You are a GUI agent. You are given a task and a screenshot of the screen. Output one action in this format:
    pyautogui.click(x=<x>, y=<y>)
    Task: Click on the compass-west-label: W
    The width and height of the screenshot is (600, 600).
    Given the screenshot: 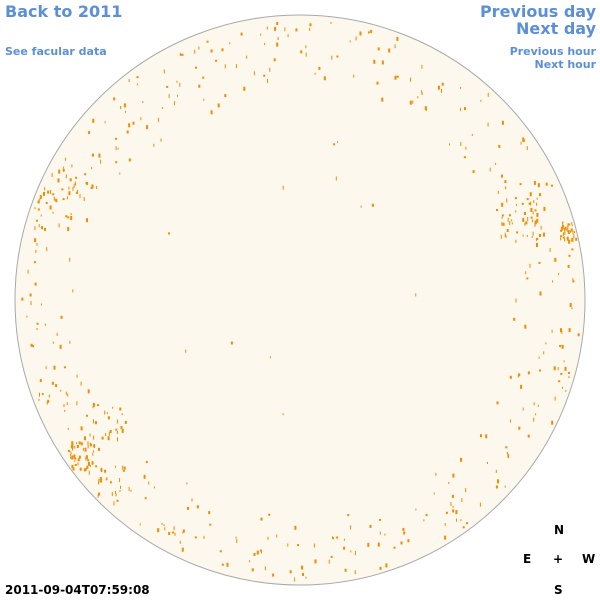 What is the action you would take?
    pyautogui.click(x=589, y=559)
    